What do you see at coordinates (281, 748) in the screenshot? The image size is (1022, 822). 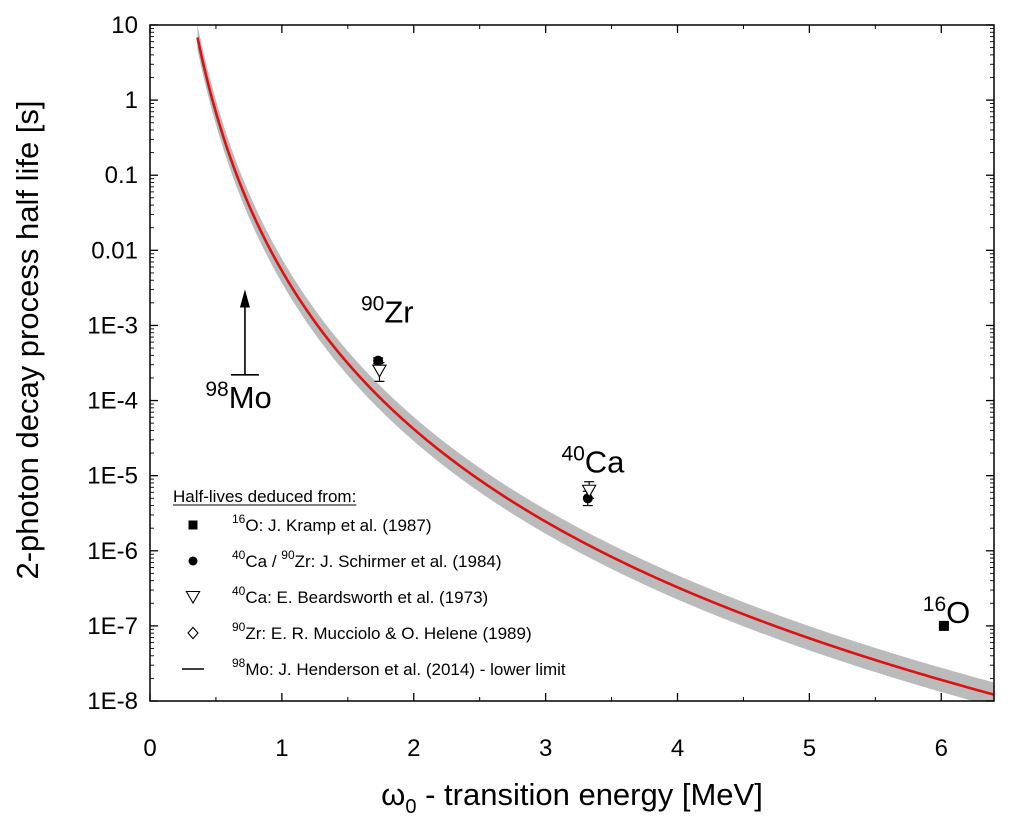 I see `x-tick-label: 1` at bounding box center [281, 748].